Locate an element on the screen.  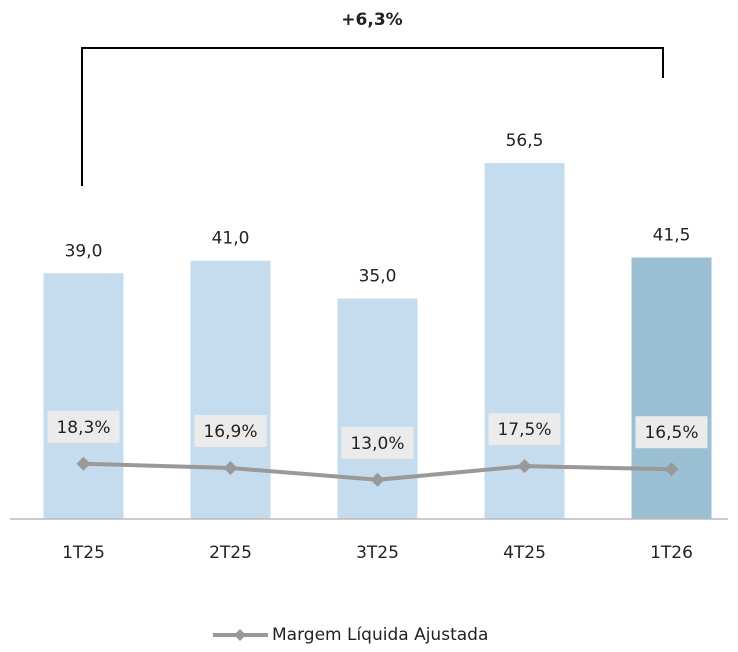
x-tick-label: 1T26 is located at coordinates (671, 553).